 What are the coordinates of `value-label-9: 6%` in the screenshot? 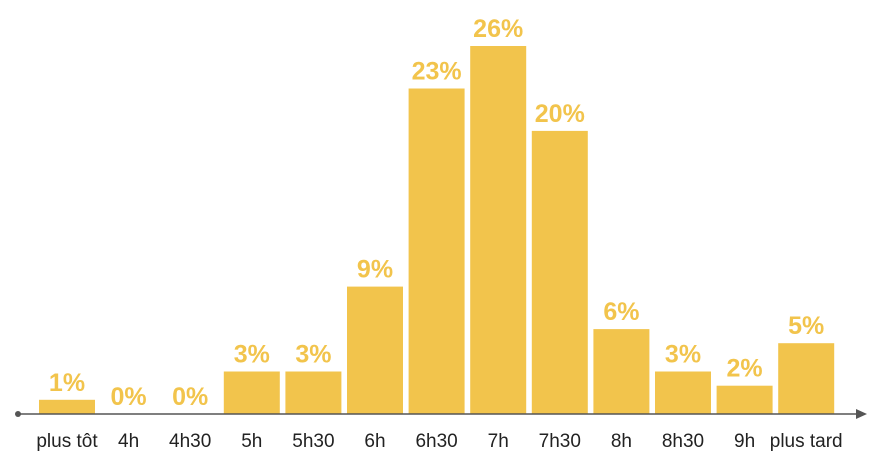 It's located at (621, 312).